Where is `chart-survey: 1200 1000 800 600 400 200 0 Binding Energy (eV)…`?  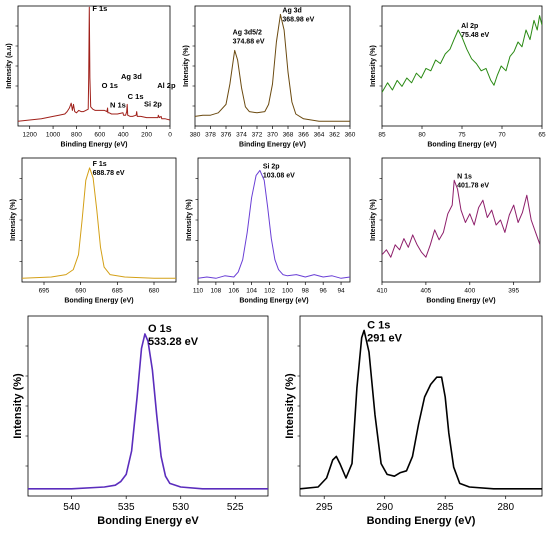
chart-survey: 1200 1000 800 600 400 200 0 Binding Energy (eV)… is located at coordinates (91, 76).